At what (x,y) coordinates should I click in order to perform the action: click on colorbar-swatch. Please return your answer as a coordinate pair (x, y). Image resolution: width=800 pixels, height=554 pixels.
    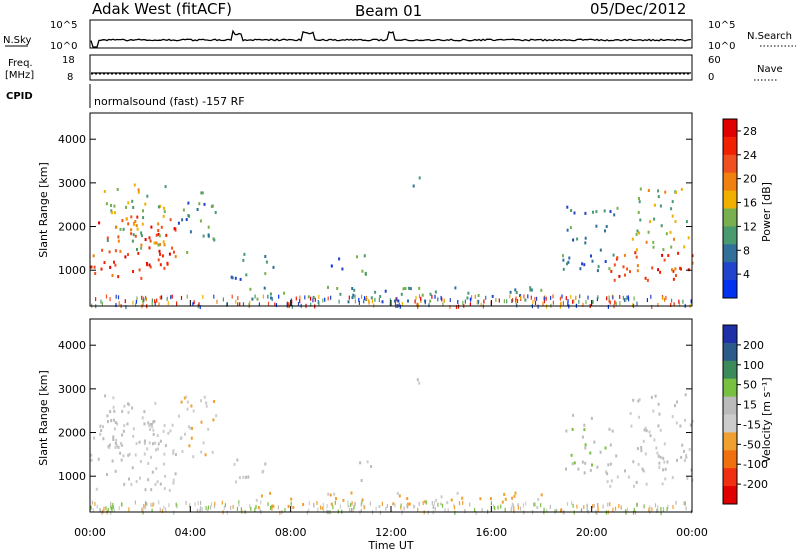
    Looking at the image, I should click on (730, 441).